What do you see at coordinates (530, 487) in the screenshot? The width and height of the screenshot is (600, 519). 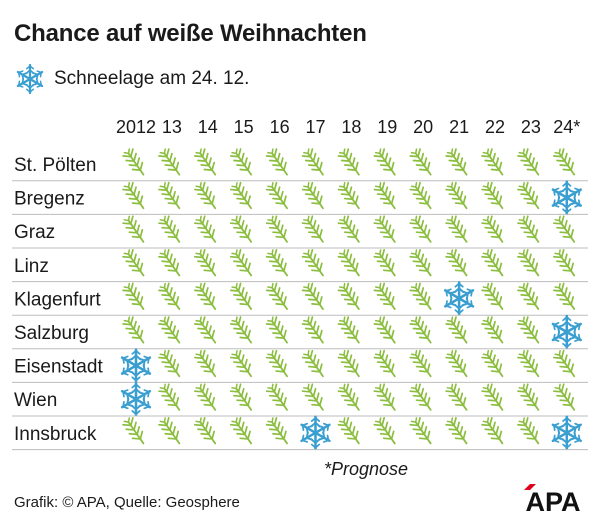 I see `apa-logo-mark` at bounding box center [530, 487].